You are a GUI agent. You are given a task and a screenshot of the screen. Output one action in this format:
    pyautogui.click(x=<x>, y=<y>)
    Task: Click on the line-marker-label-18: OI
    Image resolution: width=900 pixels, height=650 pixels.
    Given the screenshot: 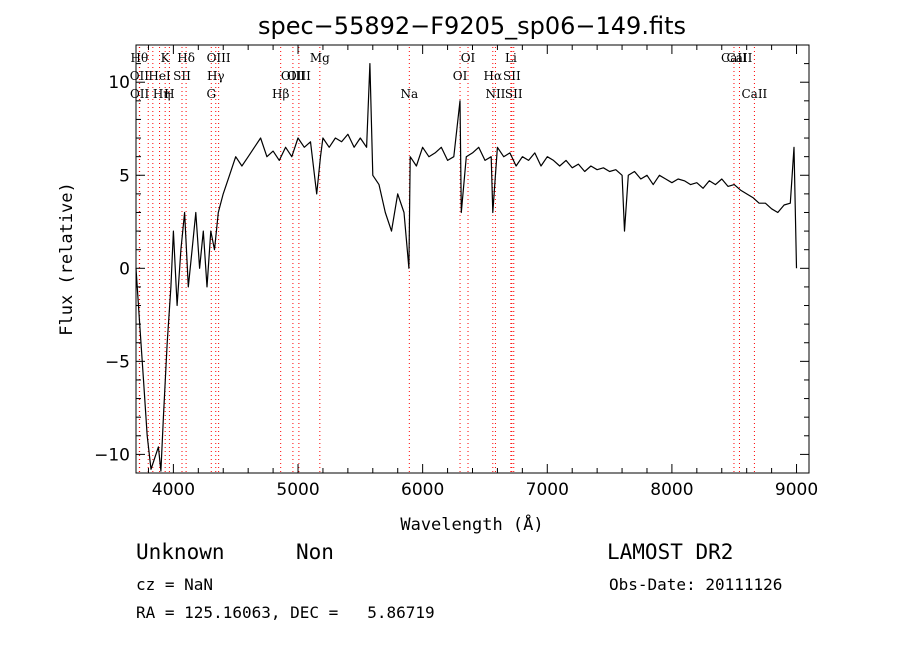 What is the action you would take?
    pyautogui.click(x=468, y=58)
    